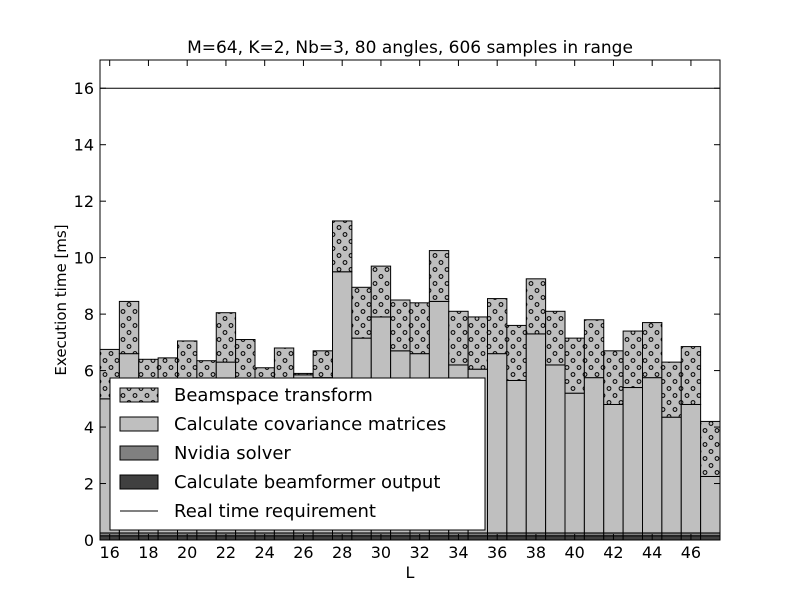 The height and width of the screenshot is (604, 800). I want to click on x-tick-label: 30, so click(381, 552).